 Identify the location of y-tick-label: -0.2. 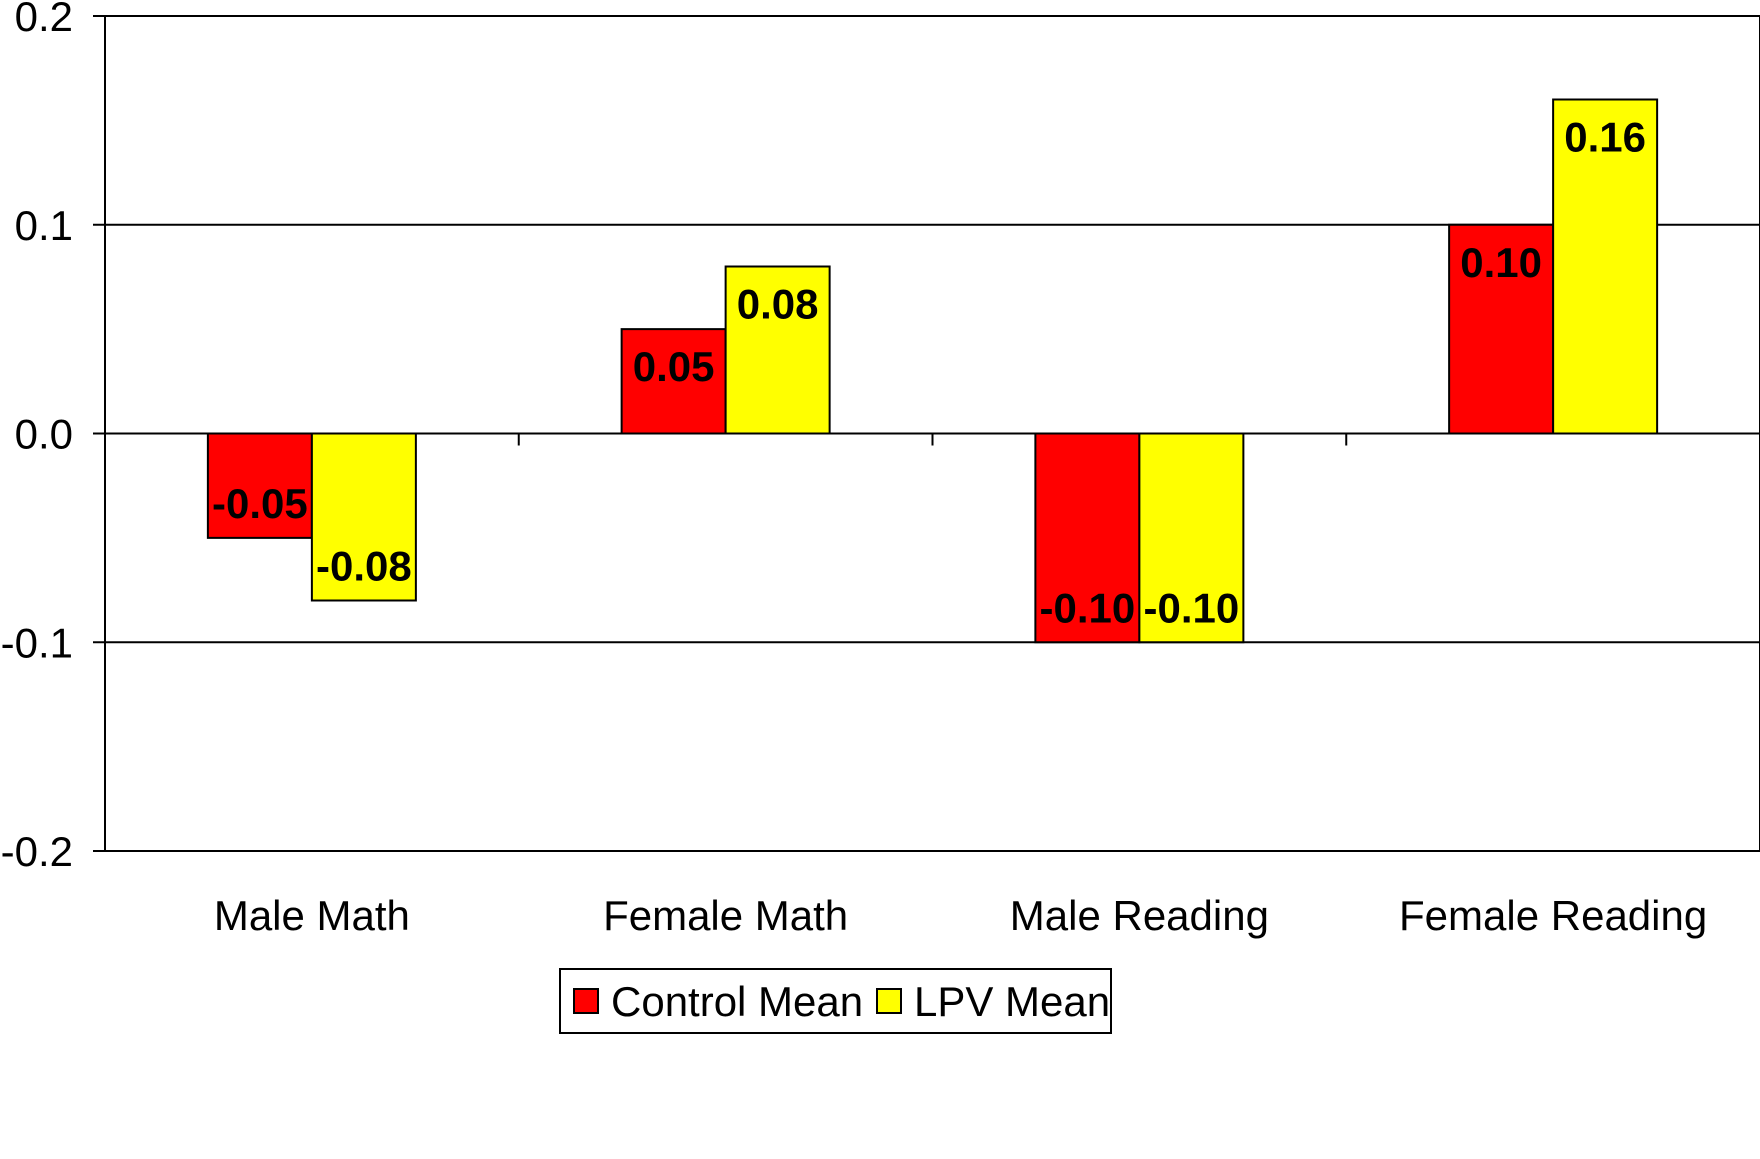
(37, 851).